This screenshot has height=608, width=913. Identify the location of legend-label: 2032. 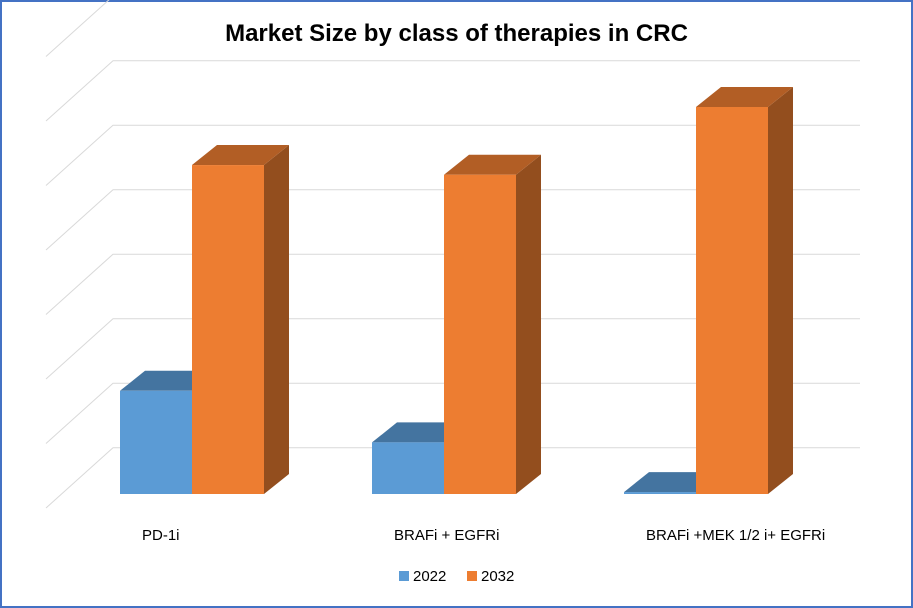
(497, 576).